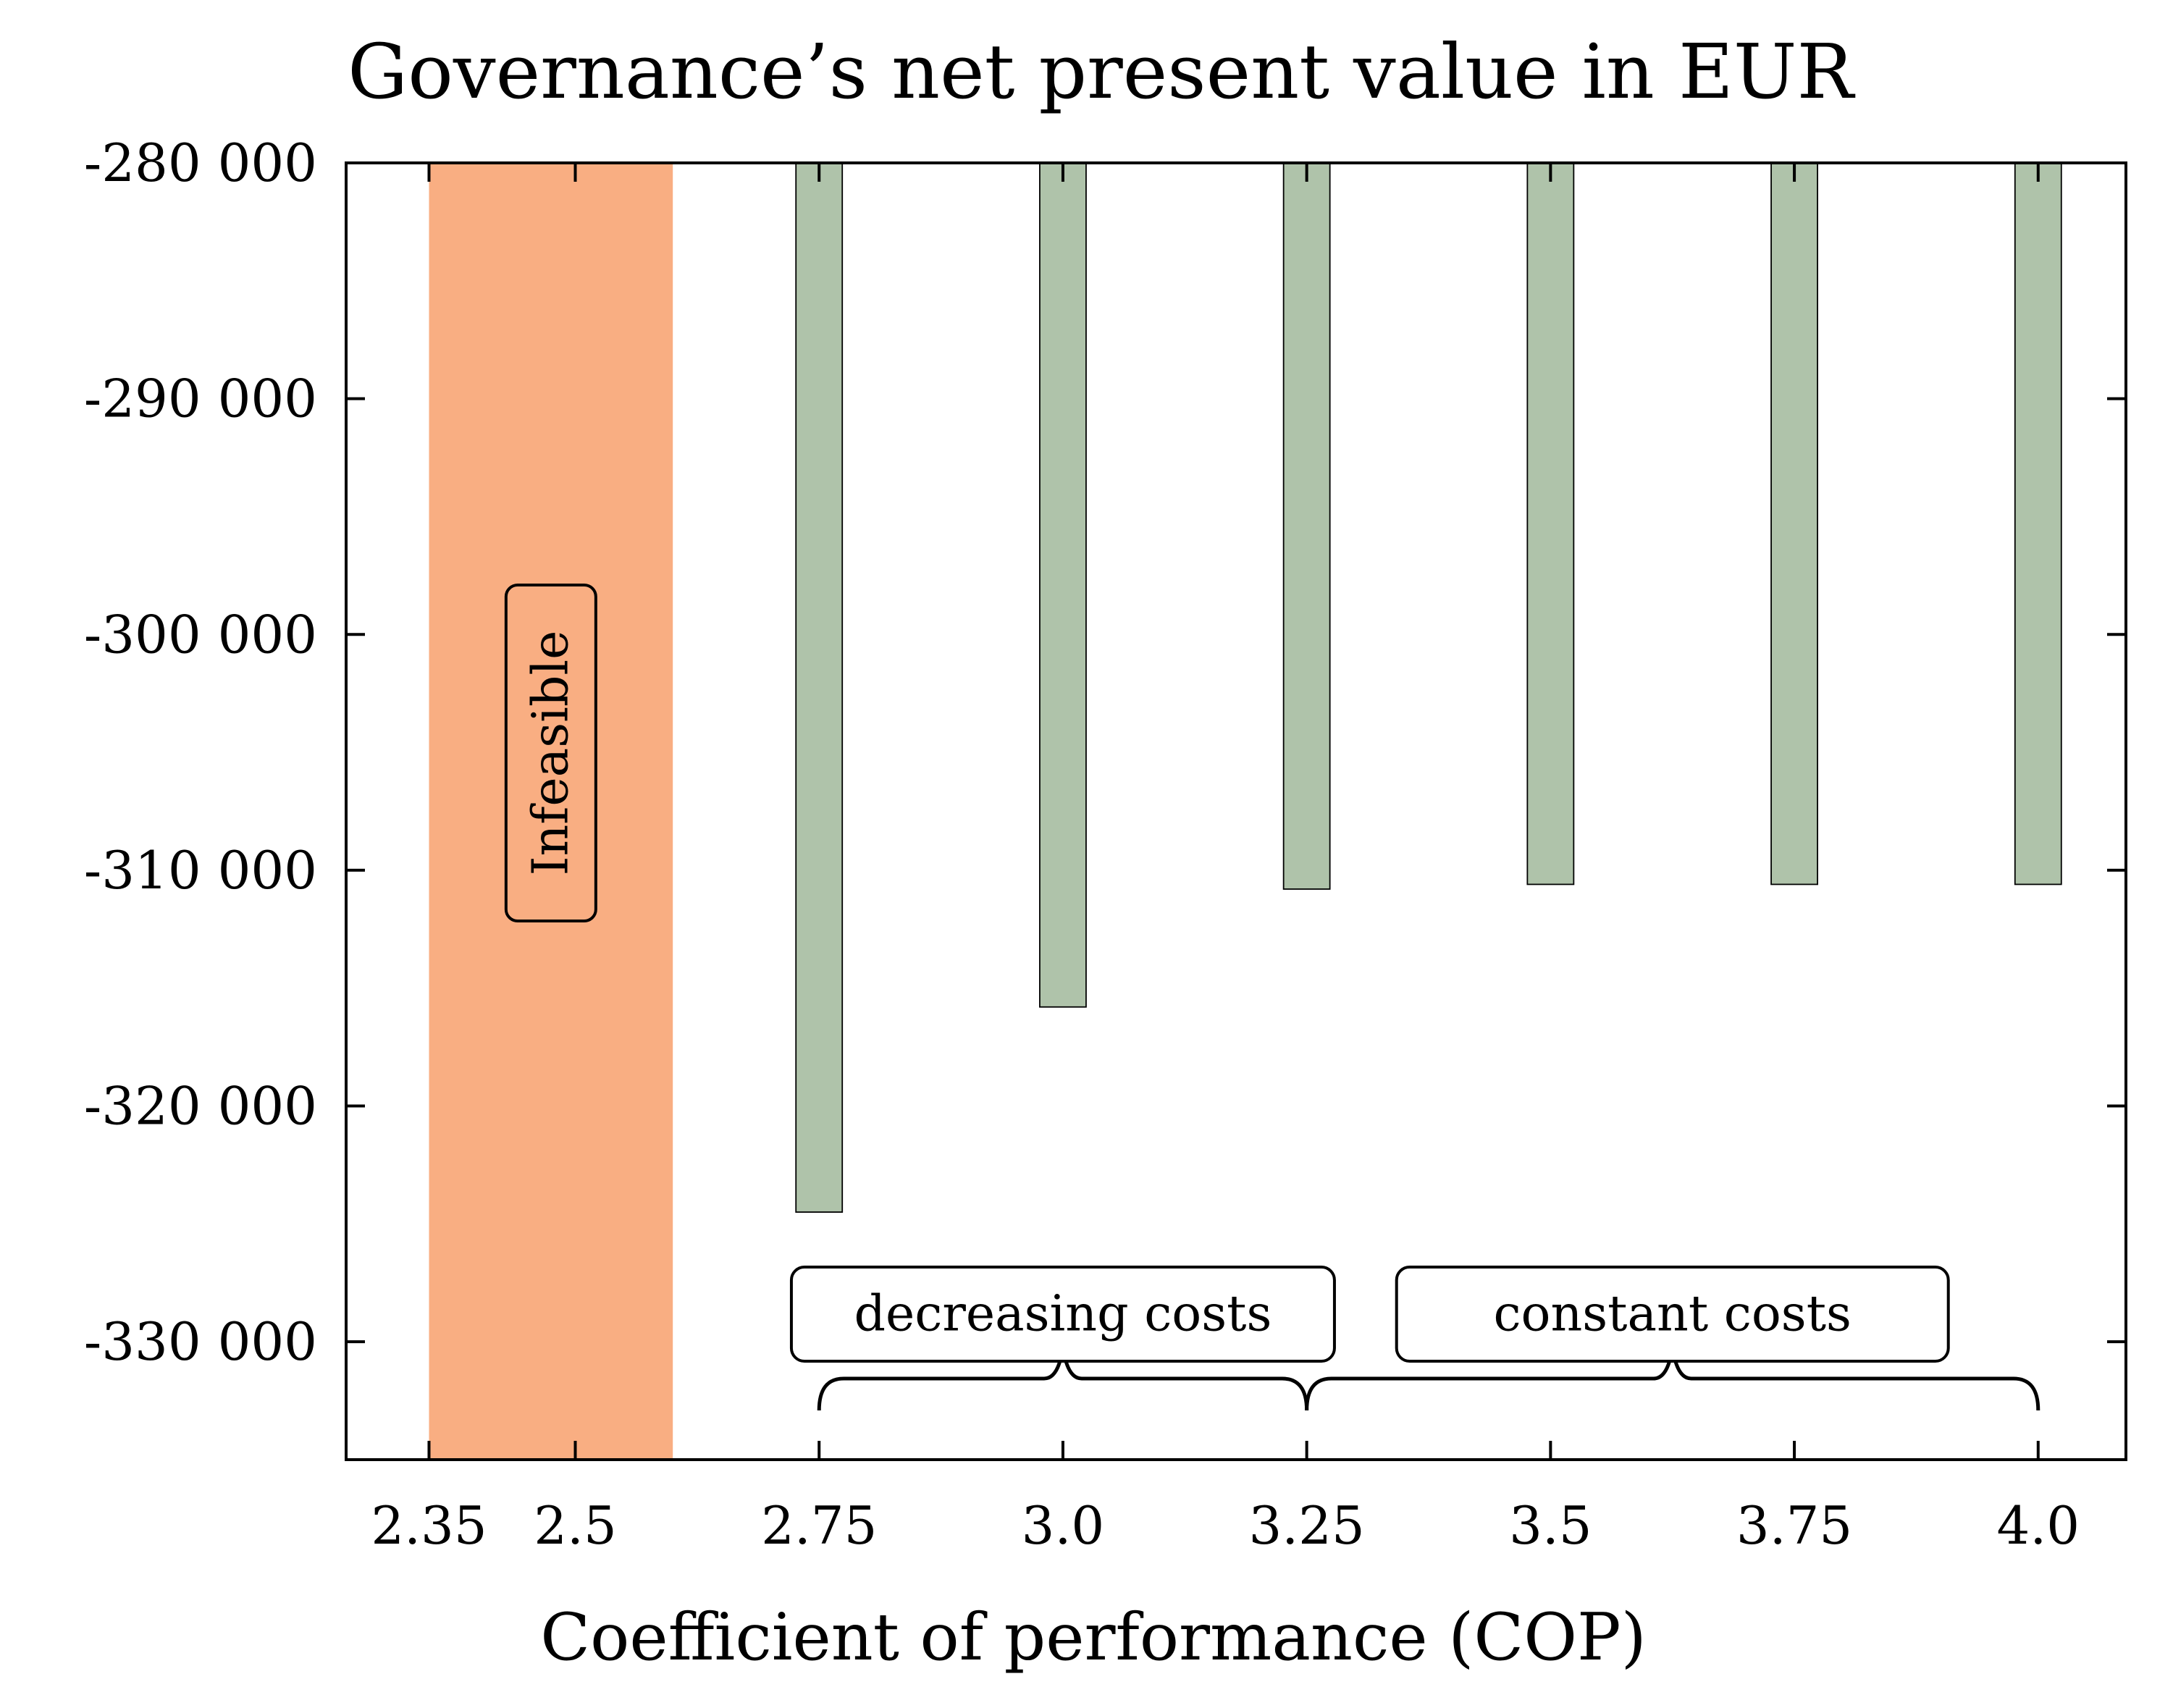 The height and width of the screenshot is (1708, 2173). What do you see at coordinates (1101, 72) in the screenshot?
I see `chart-title: Governance’s net present value in EUR` at bounding box center [1101, 72].